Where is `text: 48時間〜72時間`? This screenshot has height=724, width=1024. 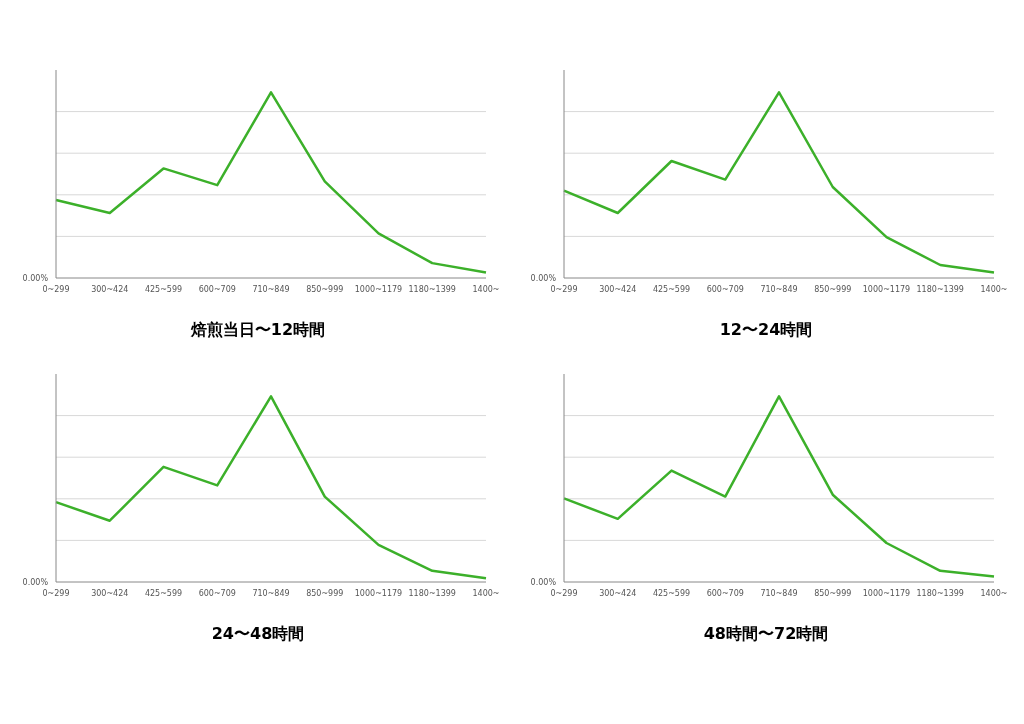
text: 48時間〜72時間 is located at coordinates (766, 634).